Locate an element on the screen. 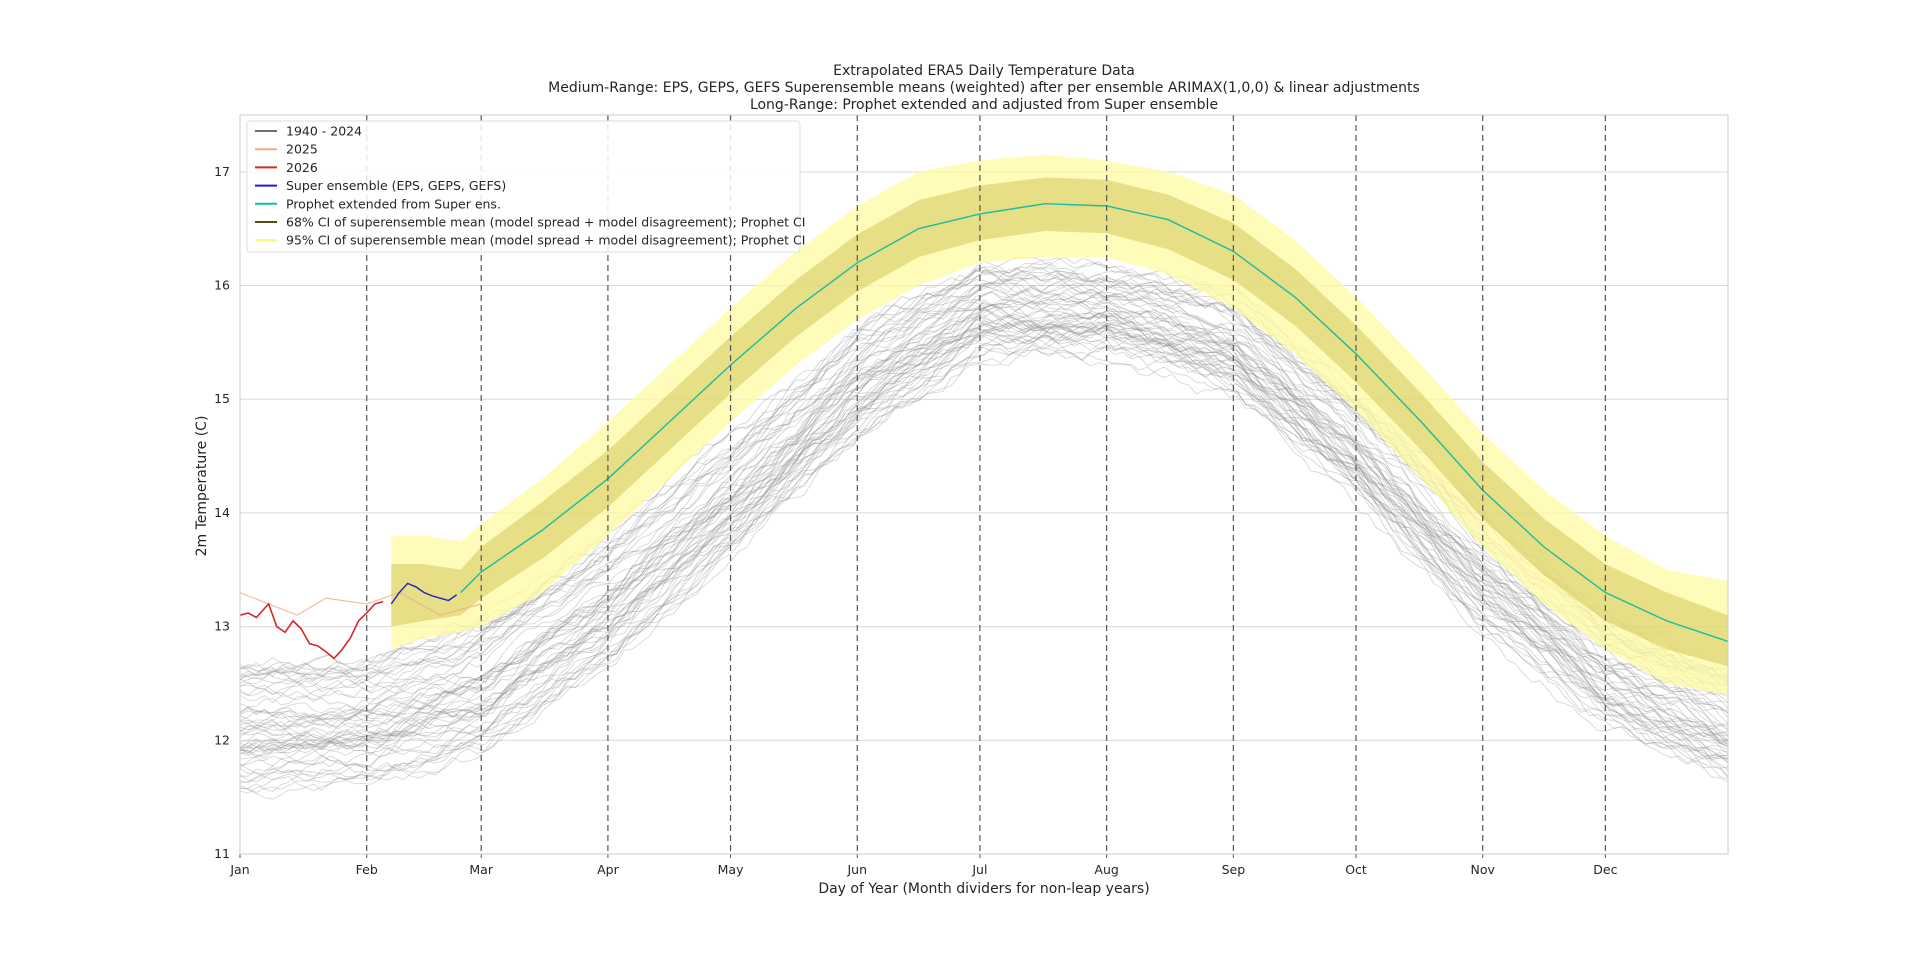 The image size is (1920, 960). x-tick-label: Sep is located at coordinates (1234, 869).